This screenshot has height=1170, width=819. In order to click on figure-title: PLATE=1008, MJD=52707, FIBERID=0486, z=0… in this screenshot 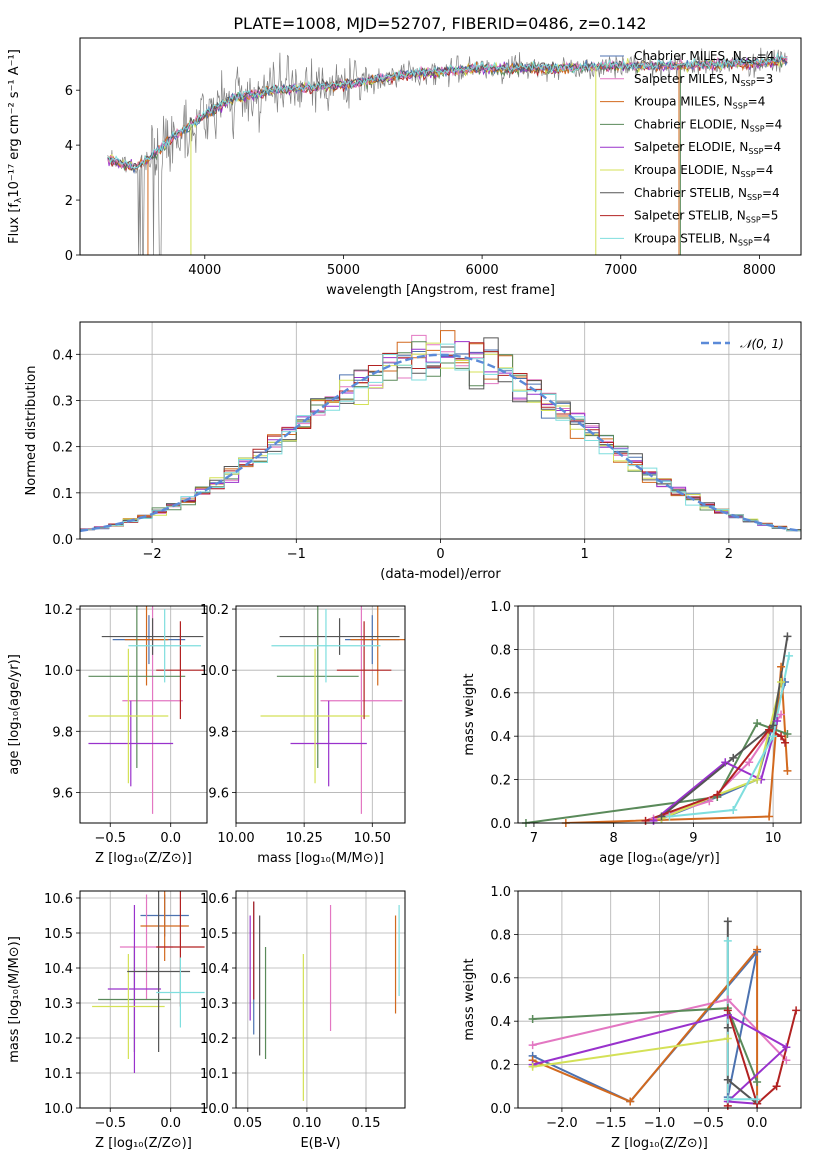, I will do `click(439, 23)`.